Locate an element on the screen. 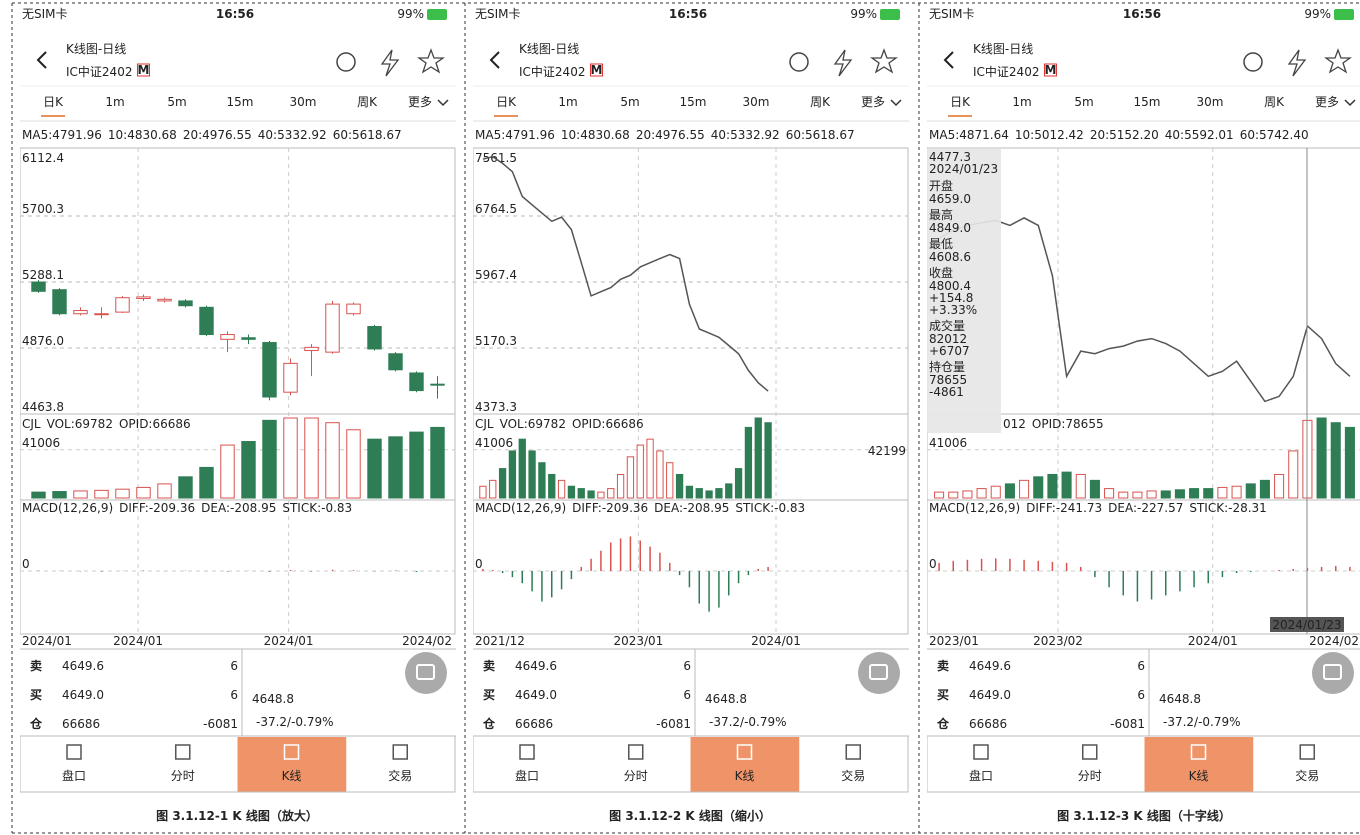 This screenshot has width=1360, height=835. quote-side: 仓 is located at coordinates (489, 723).